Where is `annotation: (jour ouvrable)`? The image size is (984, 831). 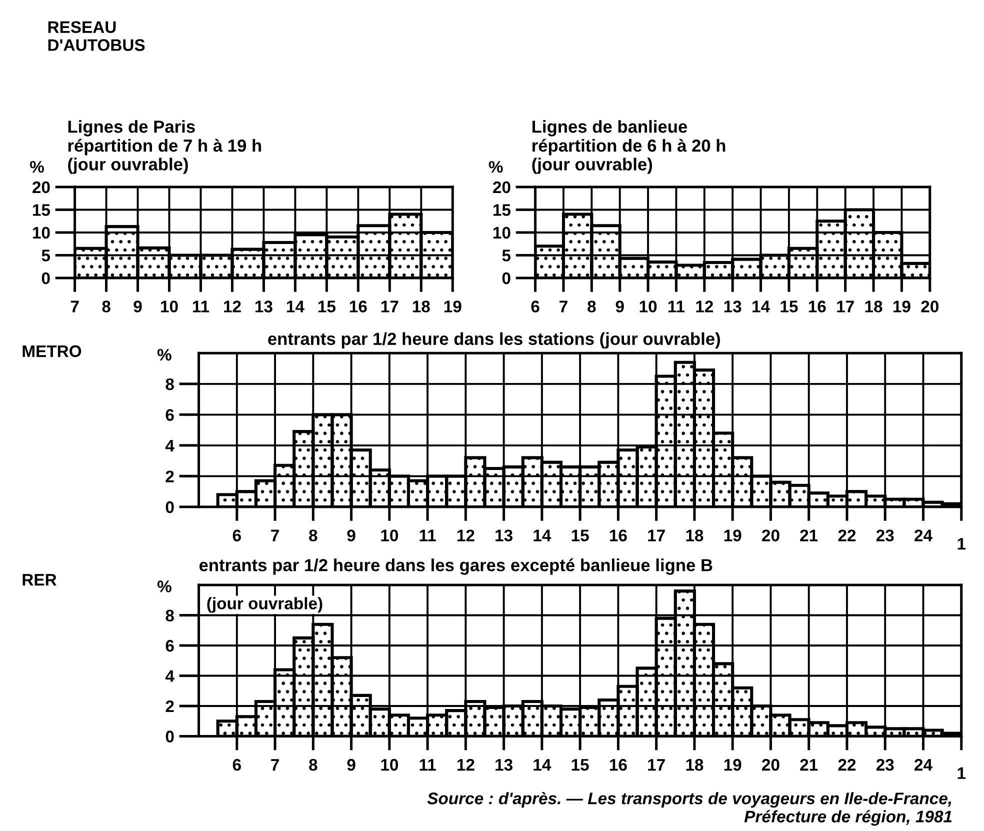 annotation: (jour ouvrable) is located at coordinates (264, 605).